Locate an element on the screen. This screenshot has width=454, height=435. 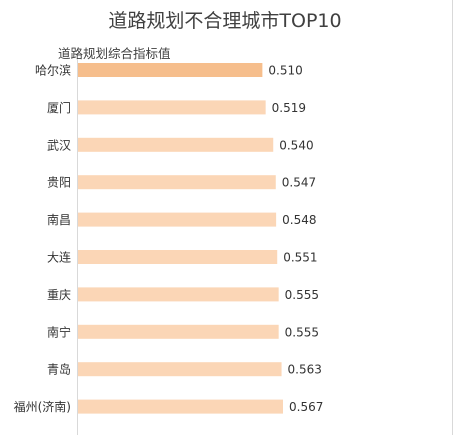
category-label: 武汉 is located at coordinates (59, 145).